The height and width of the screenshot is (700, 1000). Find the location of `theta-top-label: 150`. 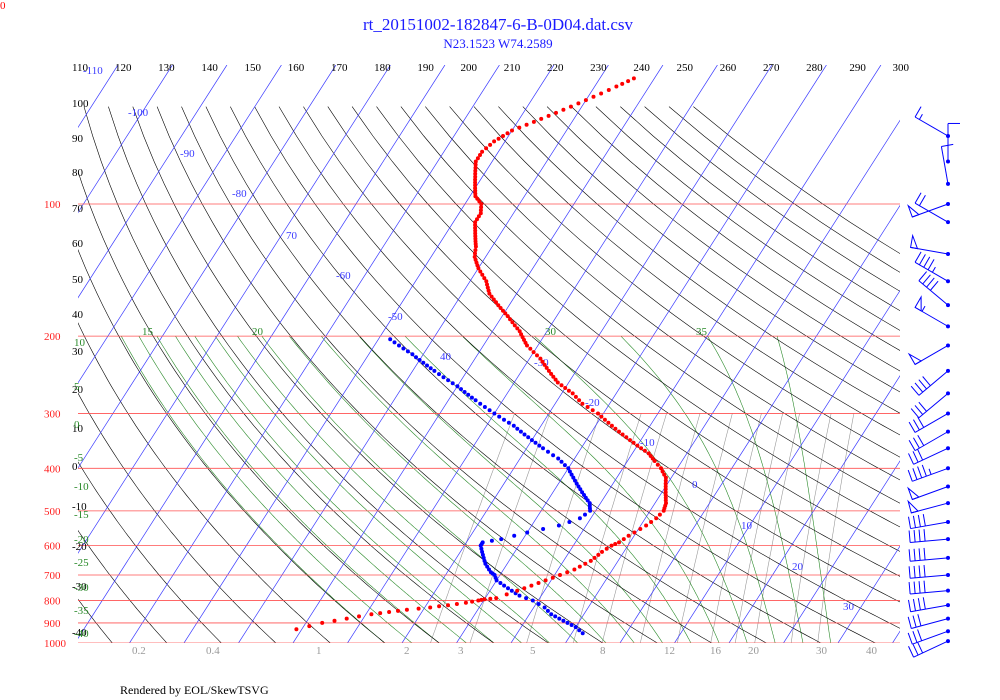

theta-top-label: 150 is located at coordinates (253, 68).